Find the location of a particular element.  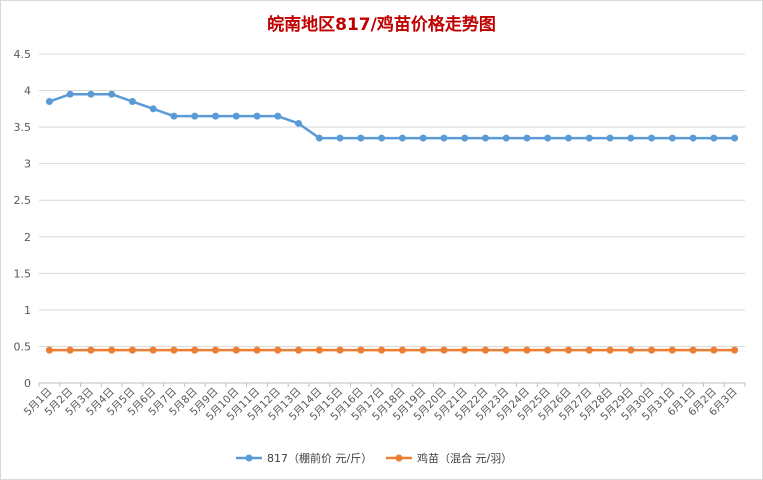

y-tick-label: 0 is located at coordinates (27, 383).